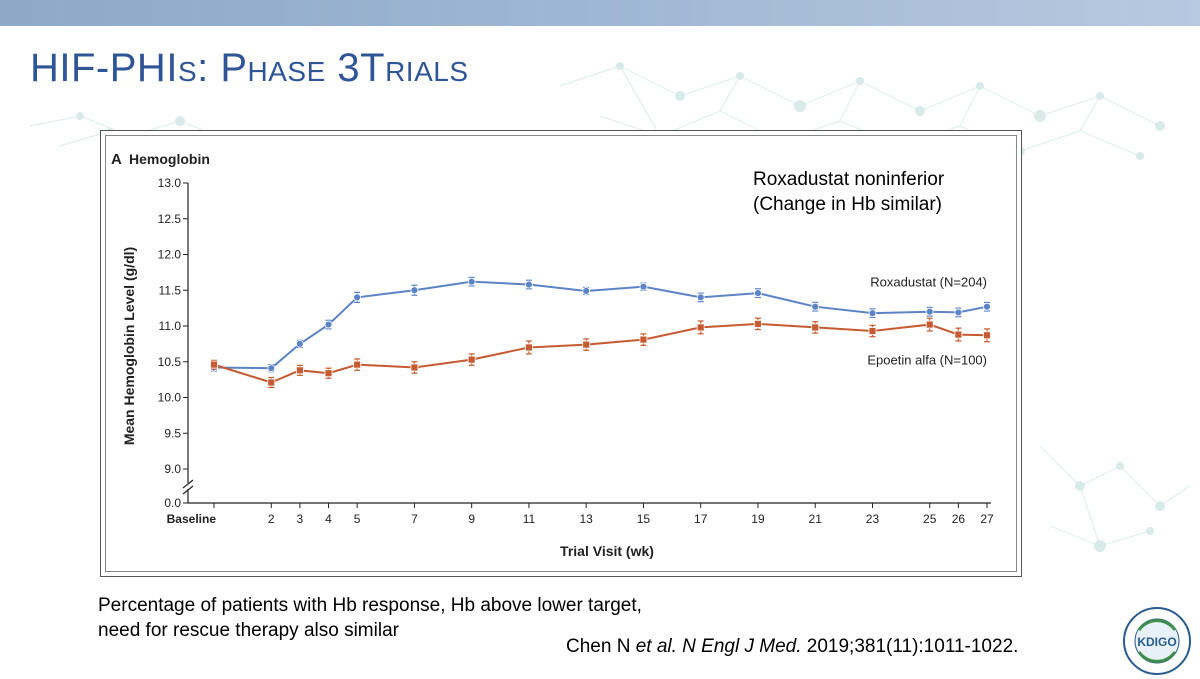 The width and height of the screenshot is (1200, 679). What do you see at coordinates (848, 204) in the screenshot?
I see `callout-line-2: (Change in Hb similar)` at bounding box center [848, 204].